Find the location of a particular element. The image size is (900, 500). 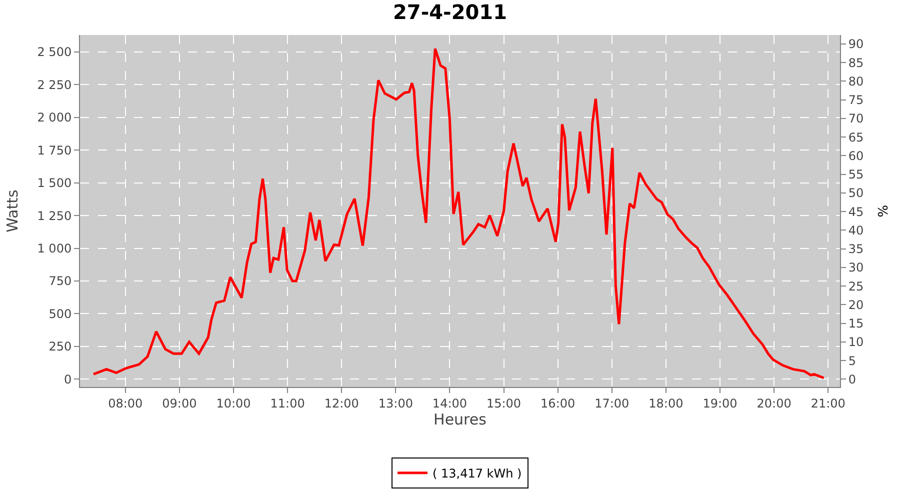

y2-tick-label: 0 is located at coordinates (852, 379).